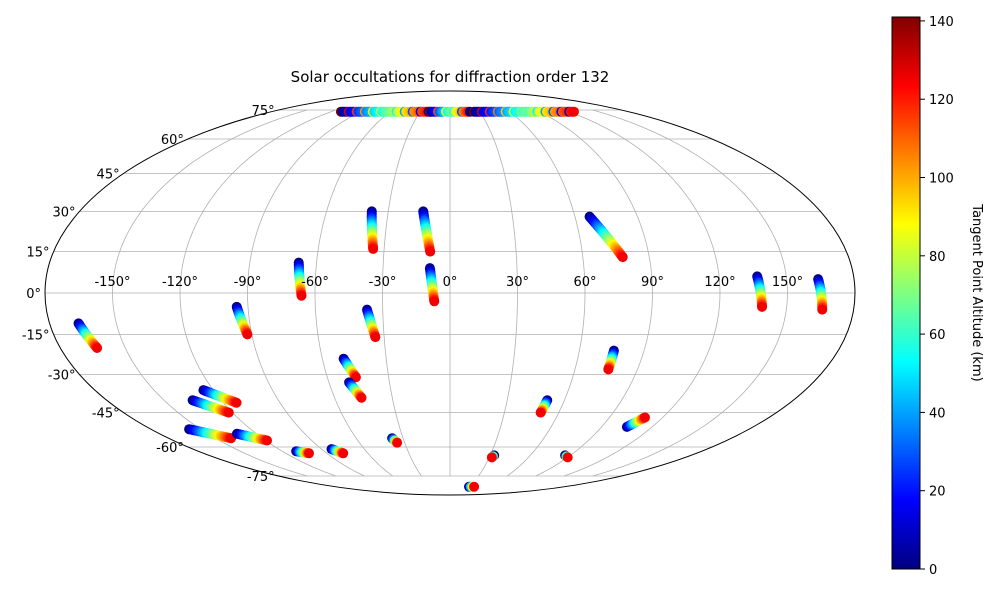 This screenshot has width=998, height=596. Describe the element at coordinates (261, 477) in the screenshot. I see `latitude-tick-label: -75°` at that location.